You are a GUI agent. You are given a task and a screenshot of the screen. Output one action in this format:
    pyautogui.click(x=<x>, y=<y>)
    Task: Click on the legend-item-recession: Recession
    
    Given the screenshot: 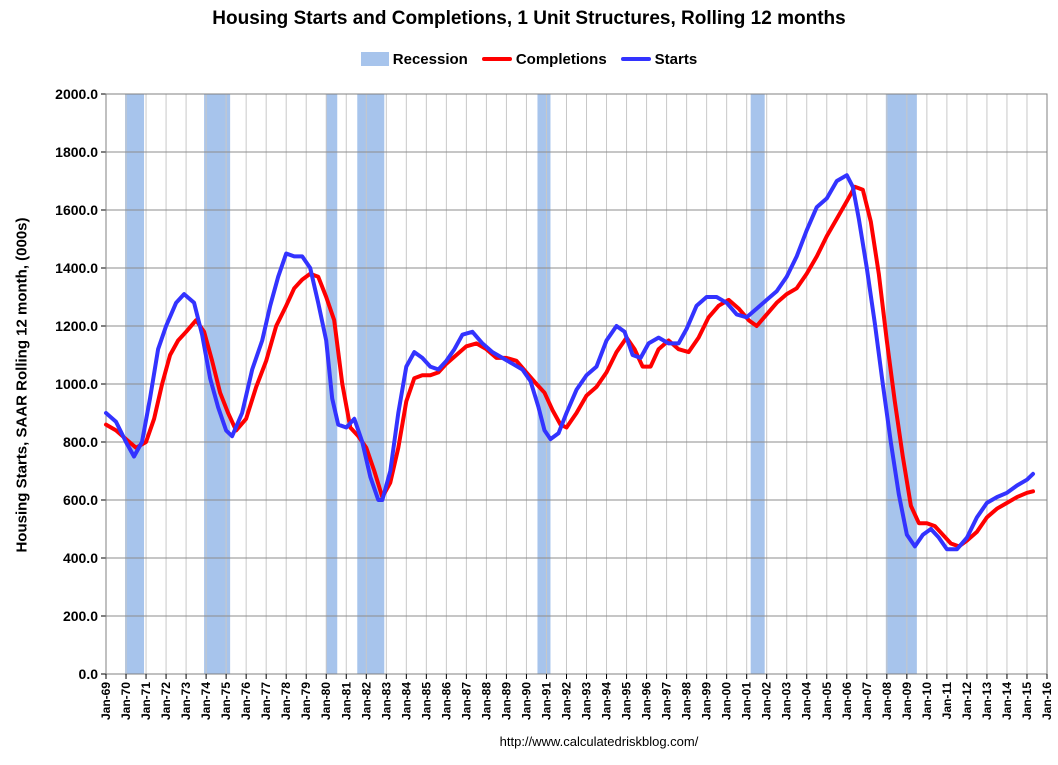 What is the action you would take?
    pyautogui.click(x=414, y=59)
    